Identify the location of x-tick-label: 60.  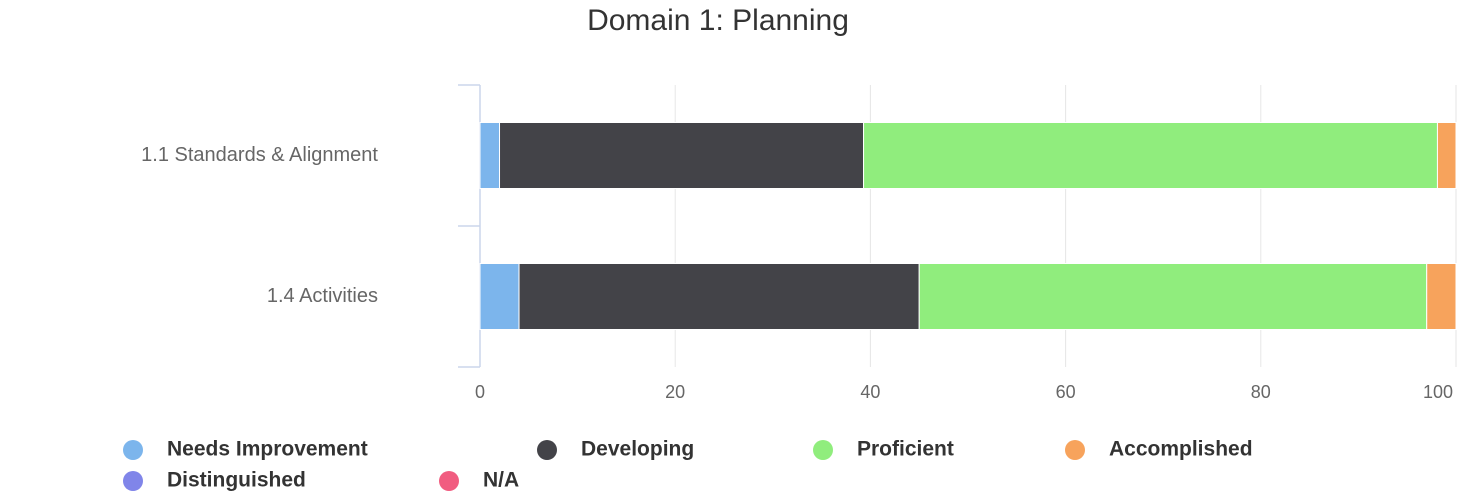
(1066, 392).